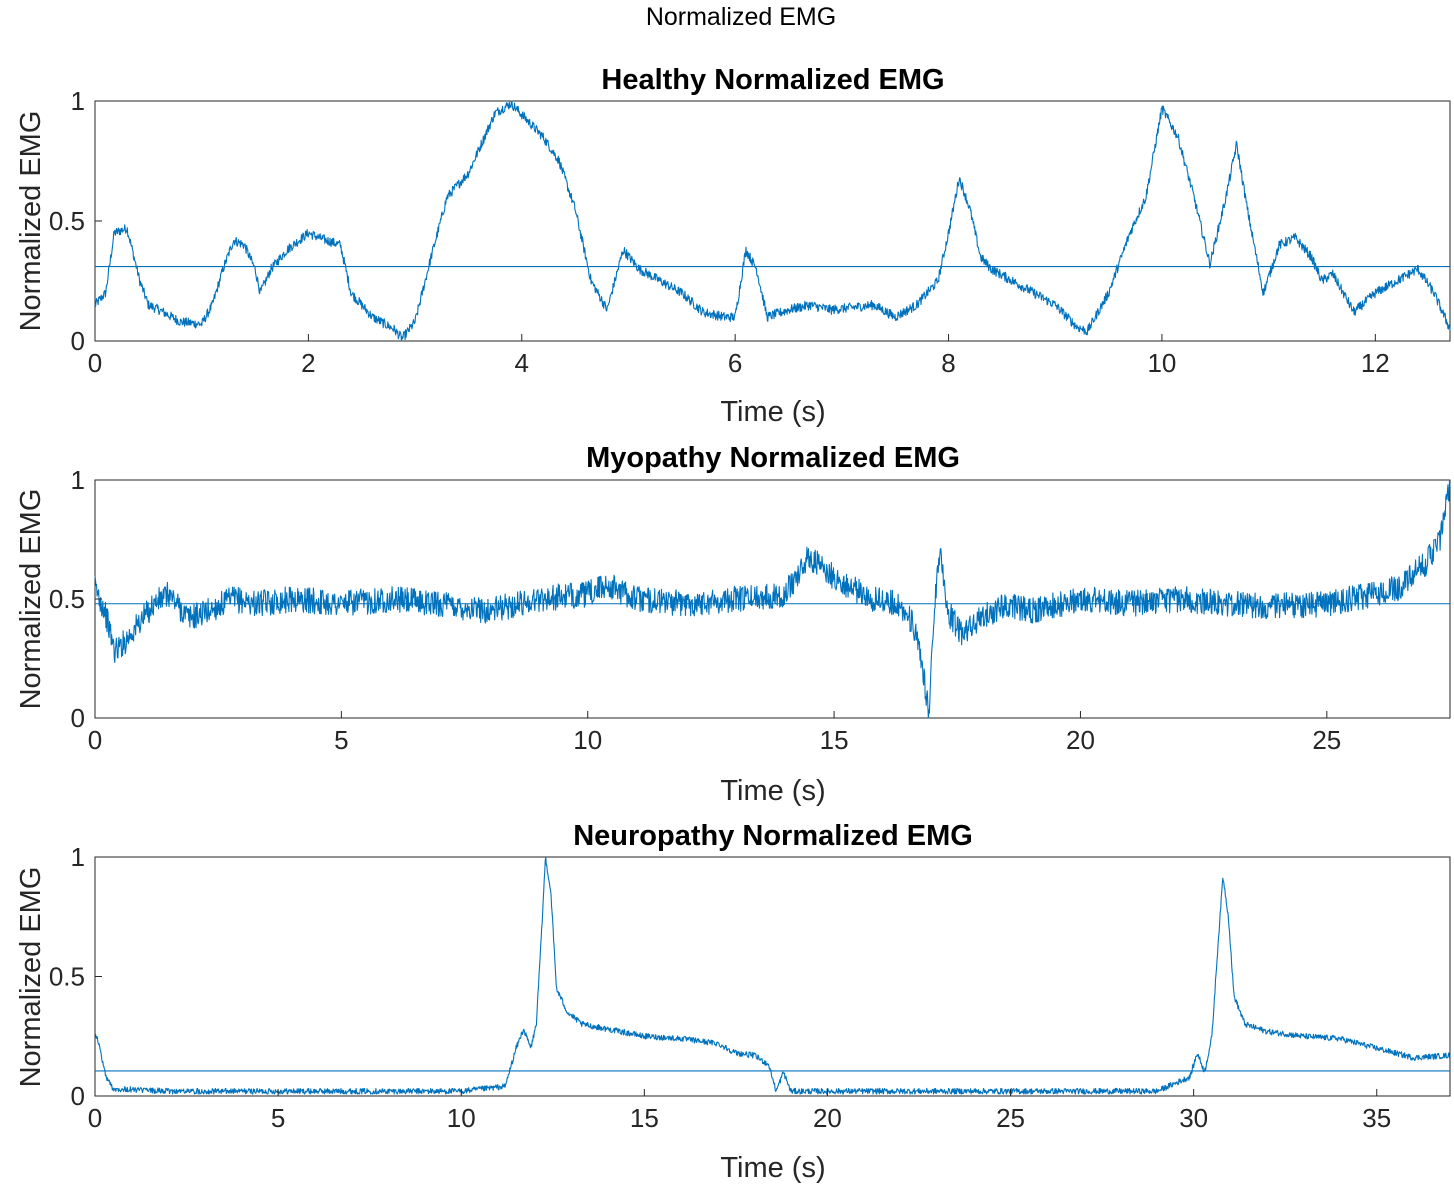  Describe the element at coordinates (735, 363) in the screenshot. I see `x-tick-label: 6` at that location.